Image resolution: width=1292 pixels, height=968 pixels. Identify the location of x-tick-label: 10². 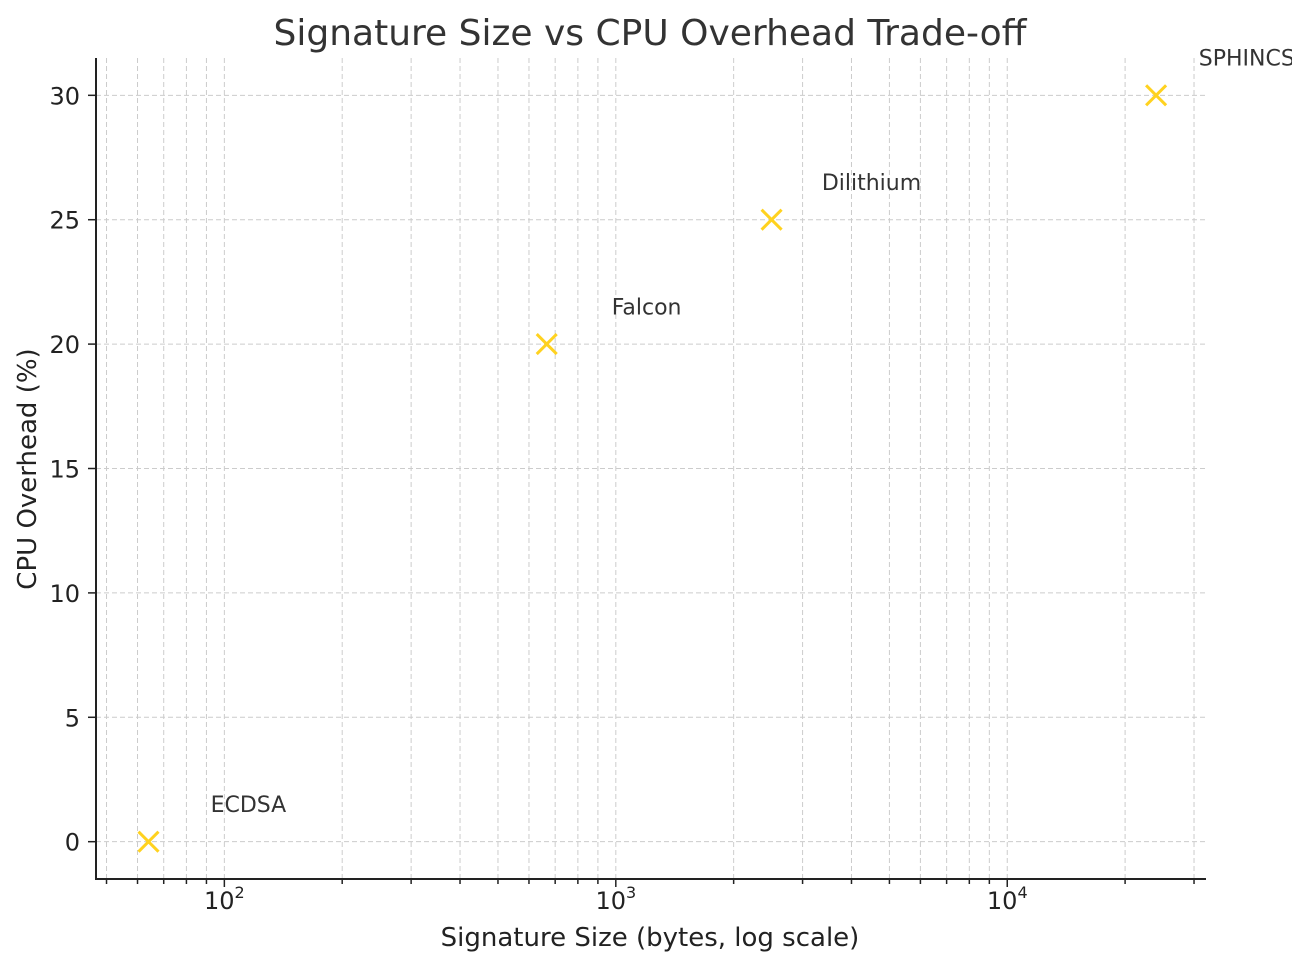
(224, 899).